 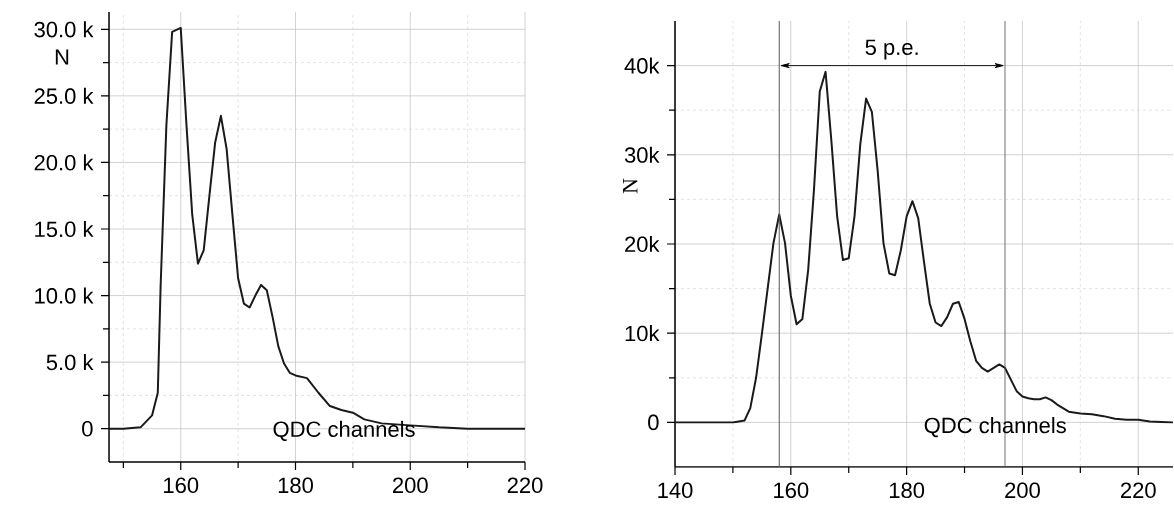 I want to click on y-tick-label: 15.0 k, so click(x=64, y=229).